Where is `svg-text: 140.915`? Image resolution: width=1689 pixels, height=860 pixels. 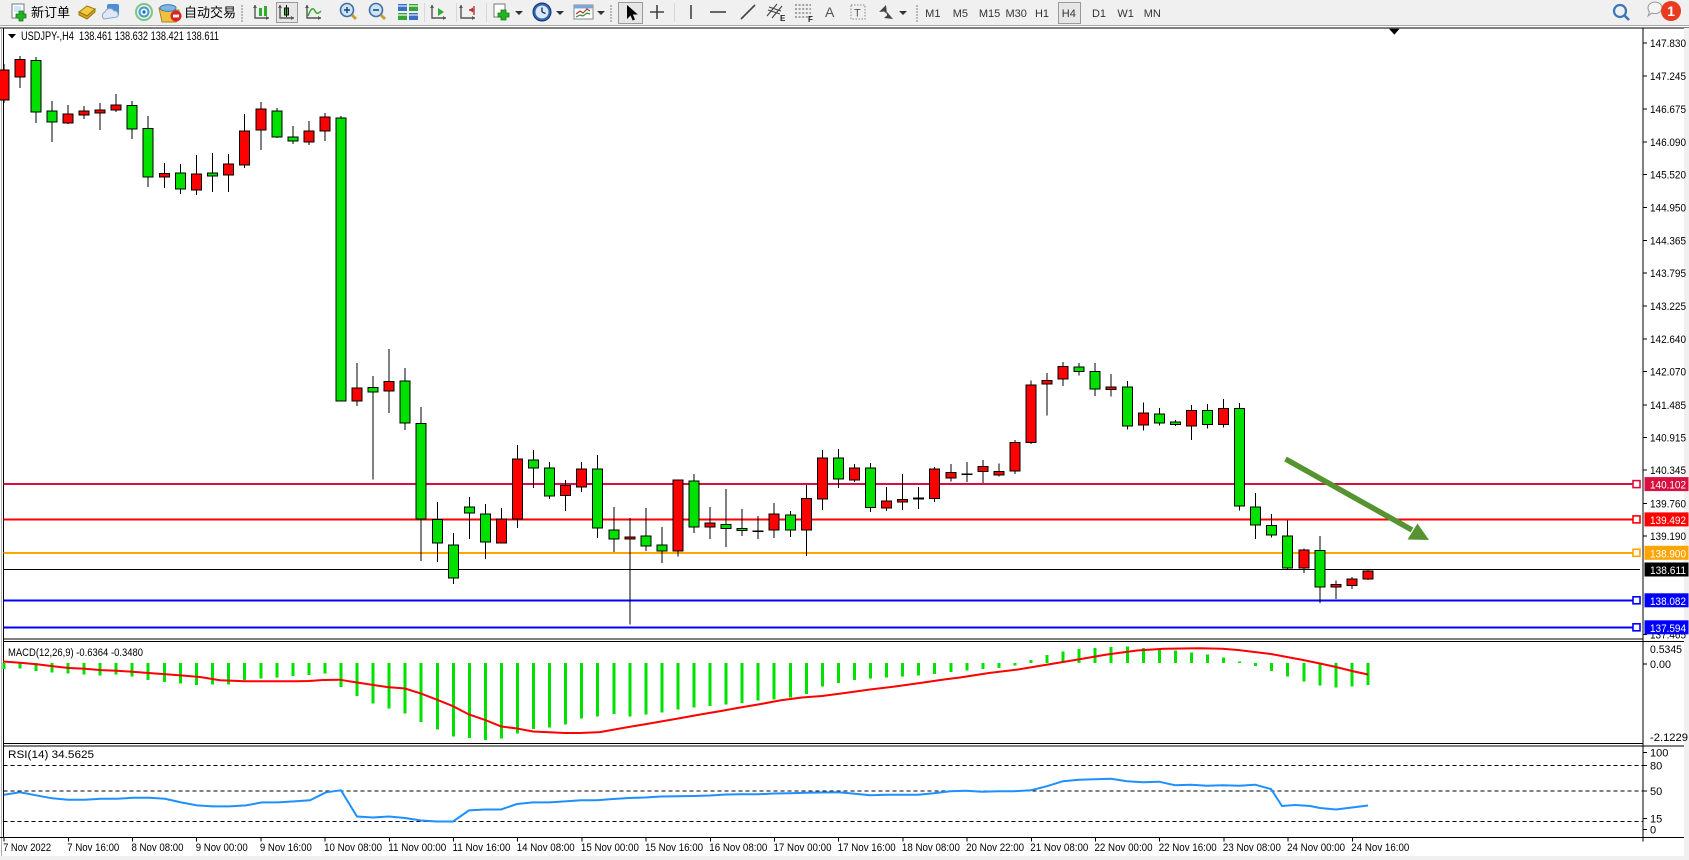
svg-text: 140.915 is located at coordinates (1668, 439).